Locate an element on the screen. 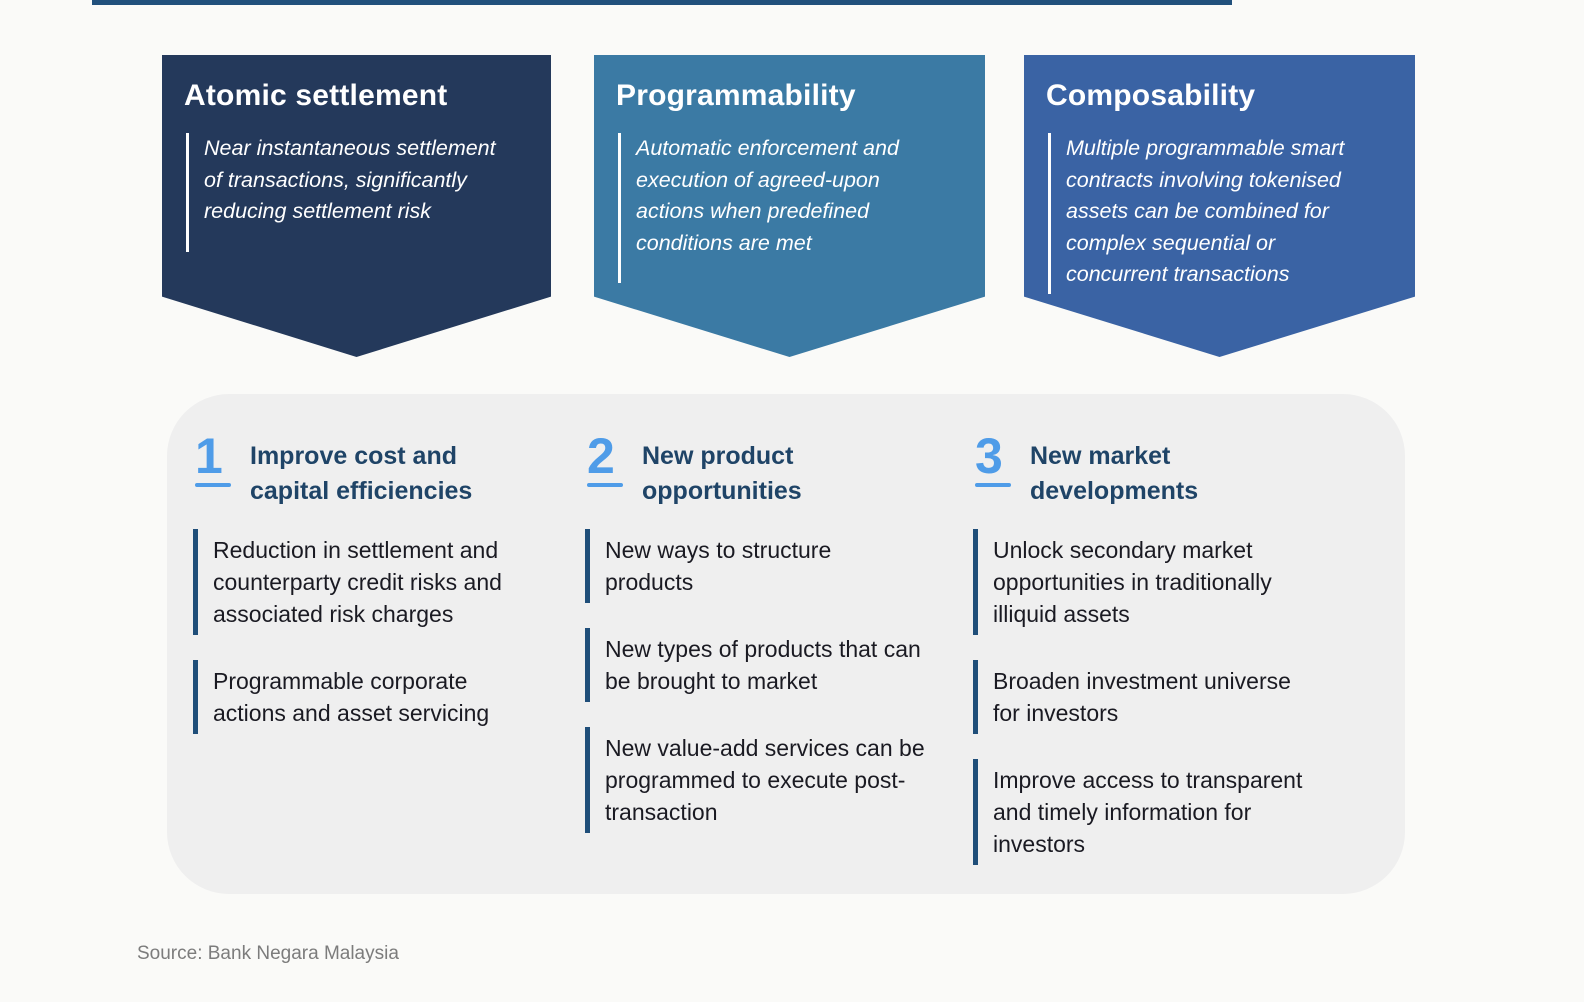 The width and height of the screenshot is (1584, 1002). column-number-badge: 1 is located at coordinates (212, 457).